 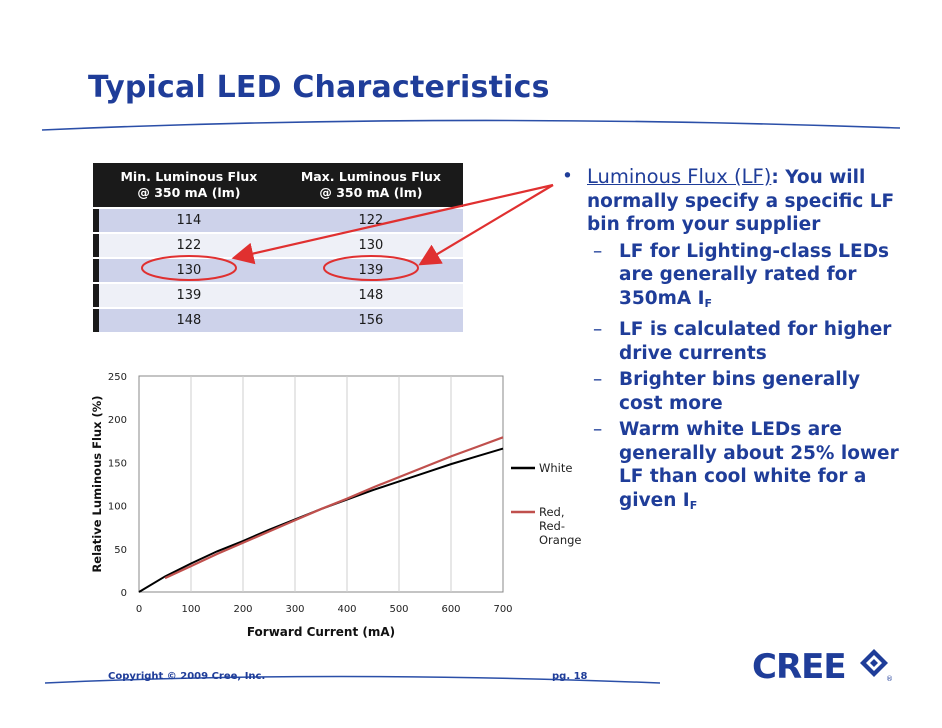 What do you see at coordinates (679, 176) in the screenshot?
I see `bullet-heading: Luminous Flux (LF)` at bounding box center [679, 176].